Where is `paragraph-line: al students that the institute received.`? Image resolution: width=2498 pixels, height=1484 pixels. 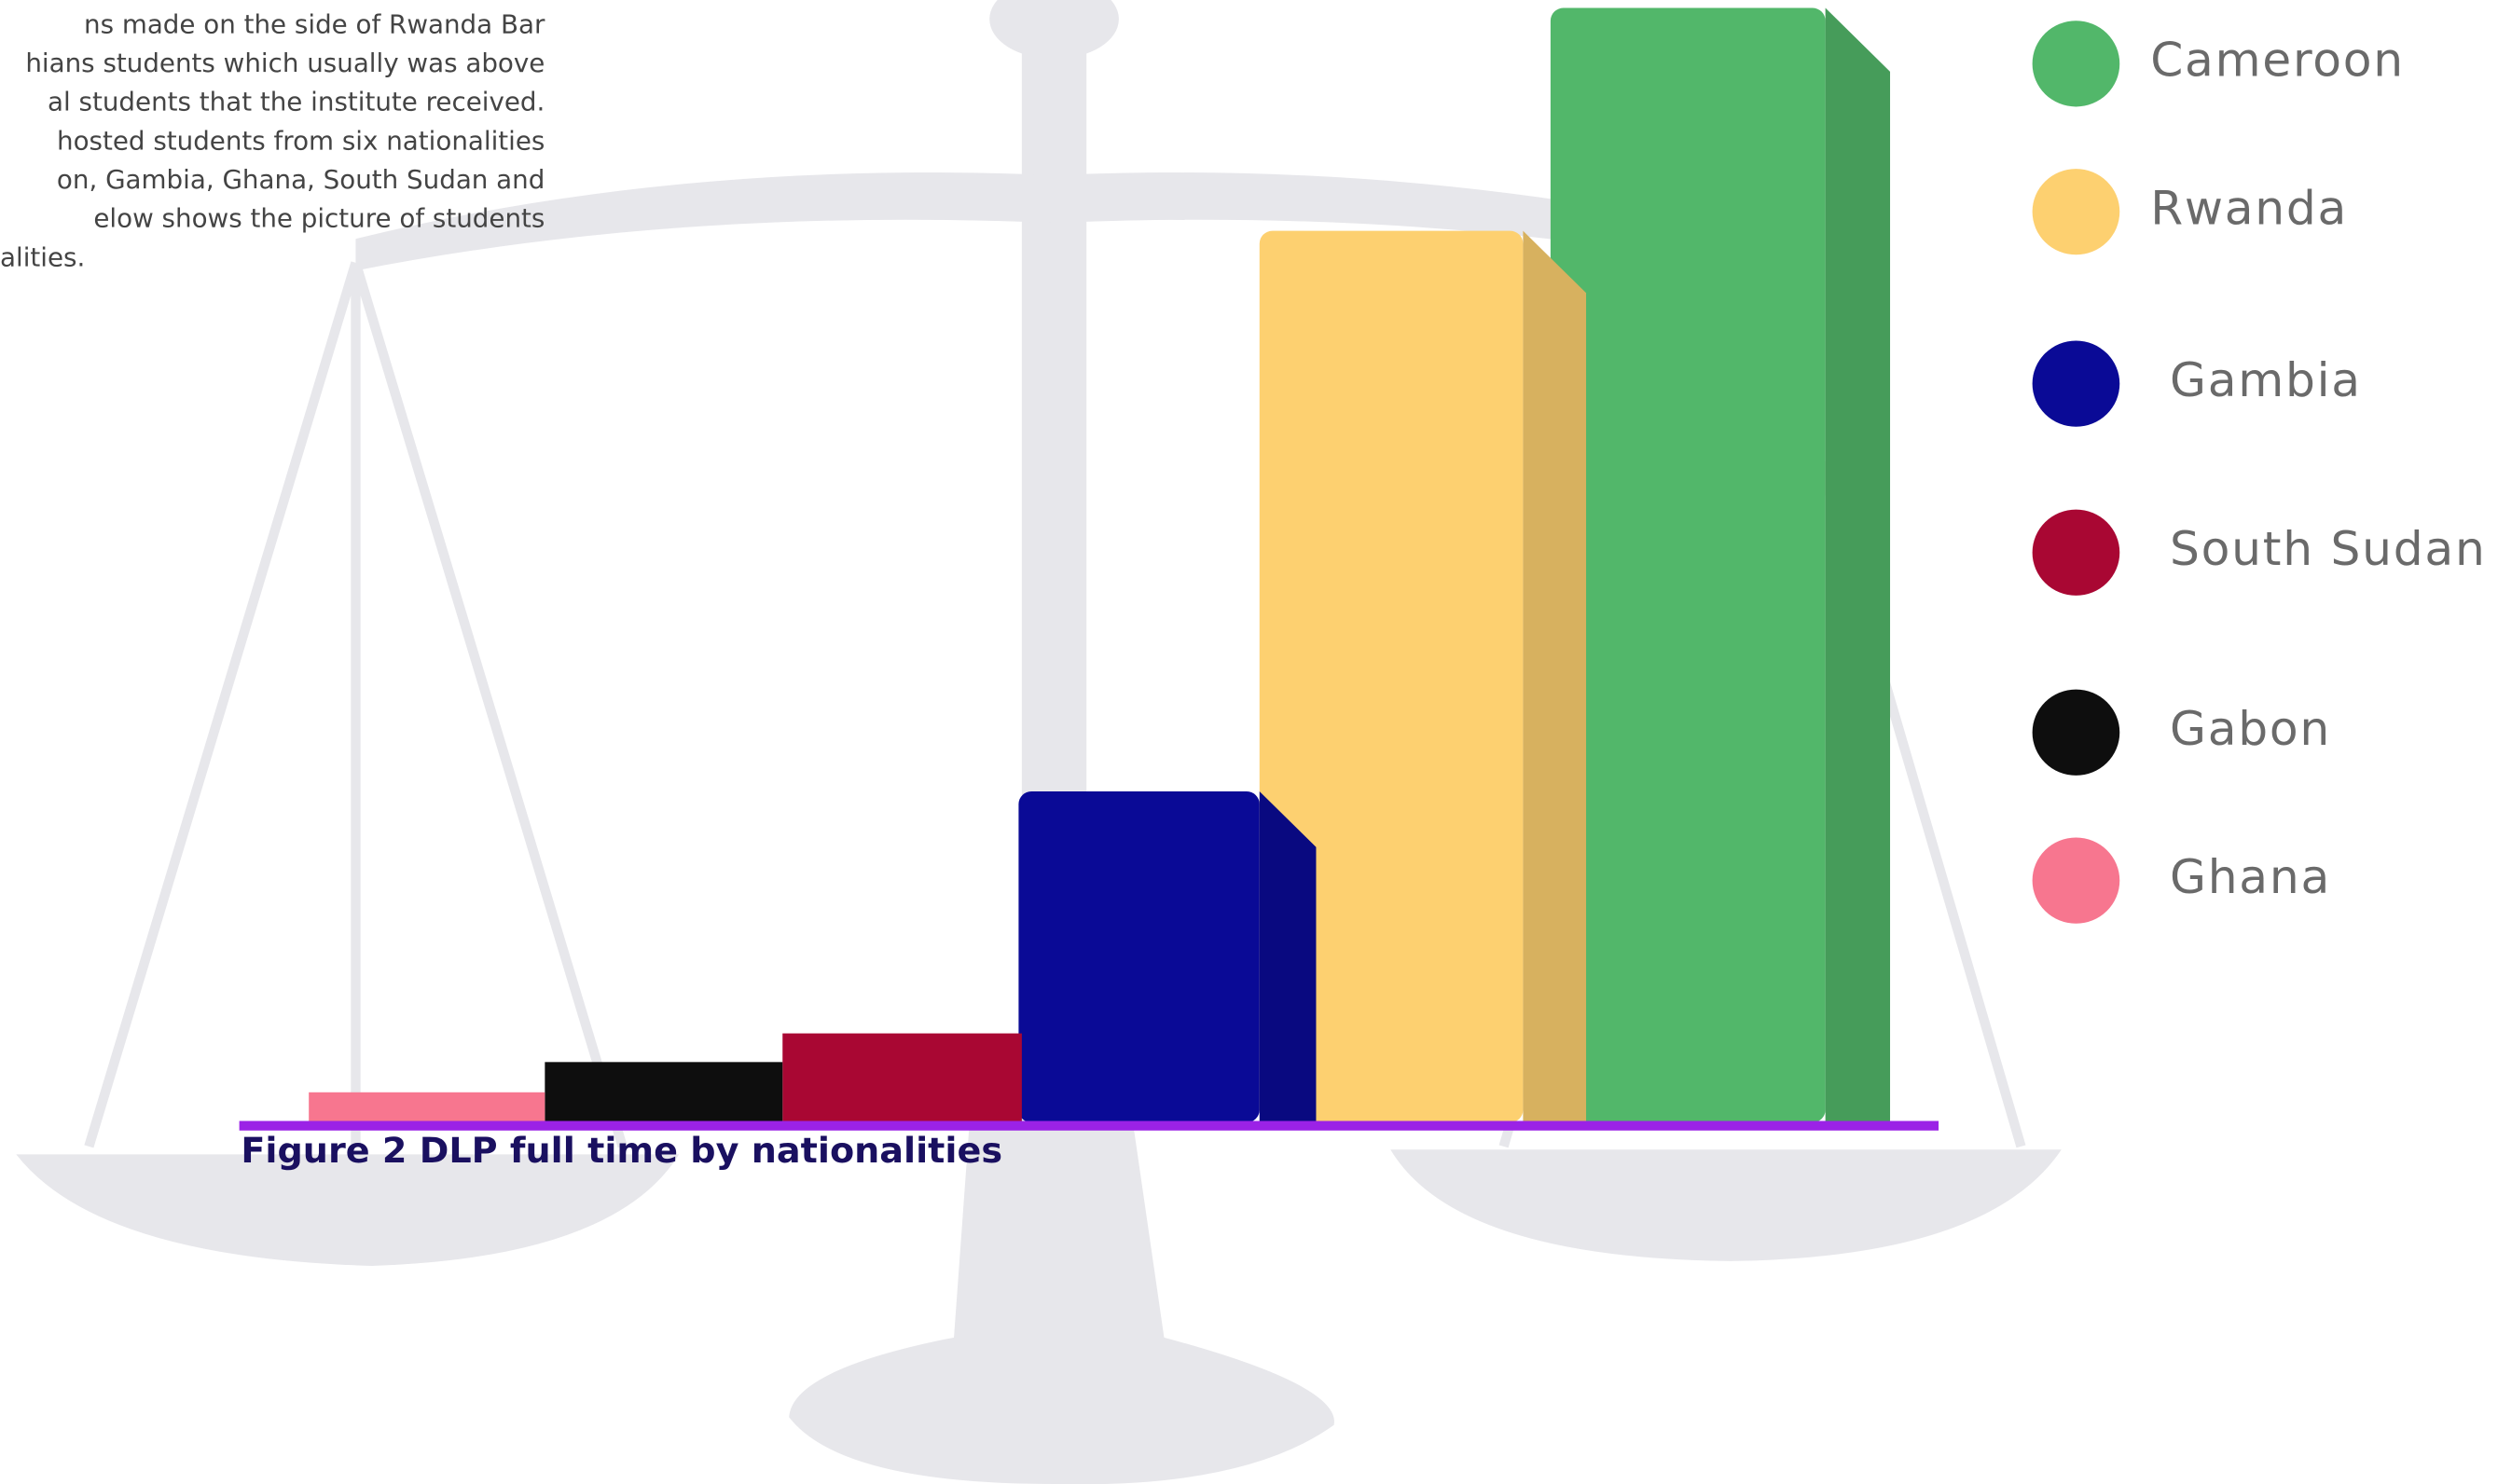 paragraph-line: al students that the institute received. is located at coordinates (296, 102).